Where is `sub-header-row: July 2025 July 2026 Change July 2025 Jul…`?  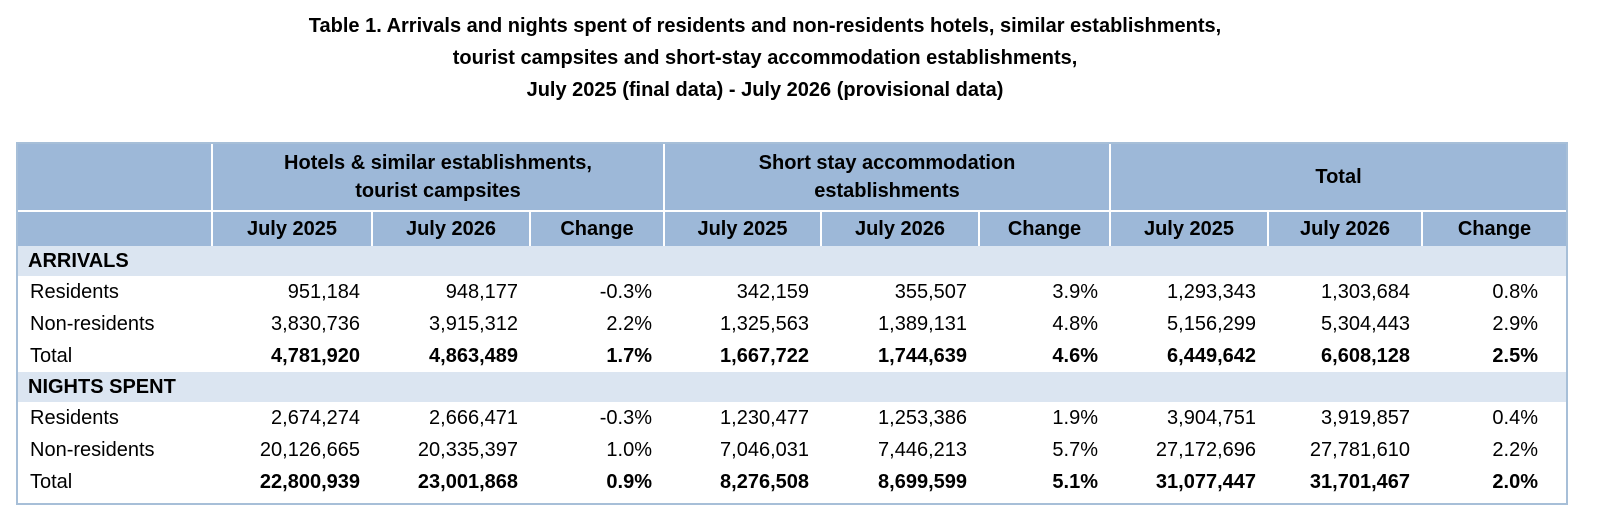 sub-header-row: July 2025 July 2026 Change July 2025 Jul… is located at coordinates (792, 228).